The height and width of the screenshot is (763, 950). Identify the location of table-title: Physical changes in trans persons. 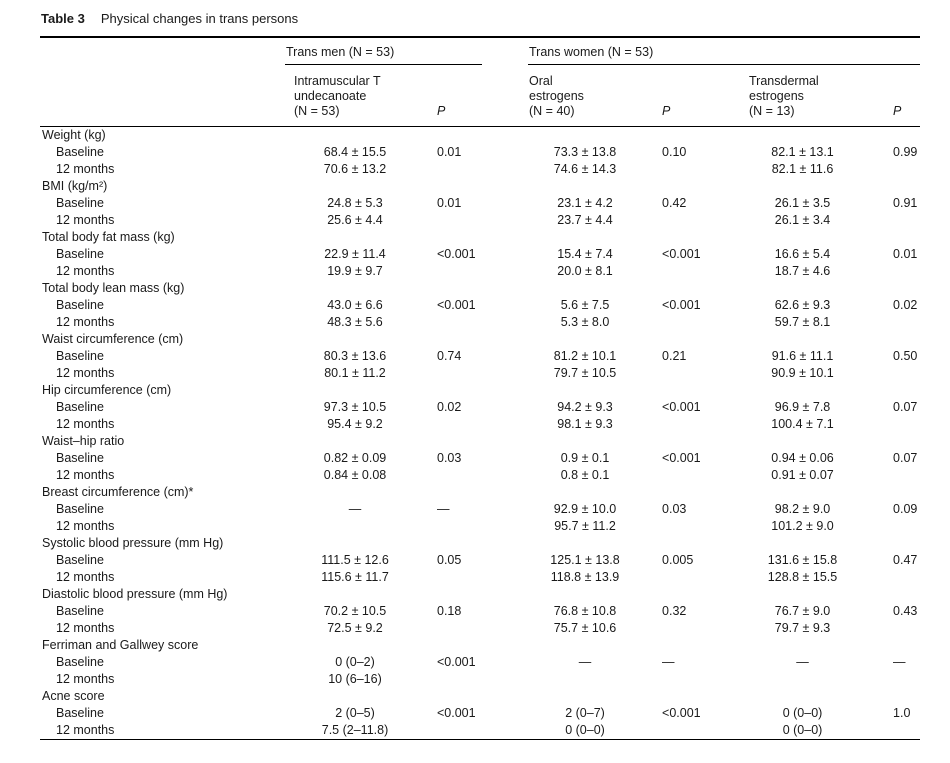
(199, 18).